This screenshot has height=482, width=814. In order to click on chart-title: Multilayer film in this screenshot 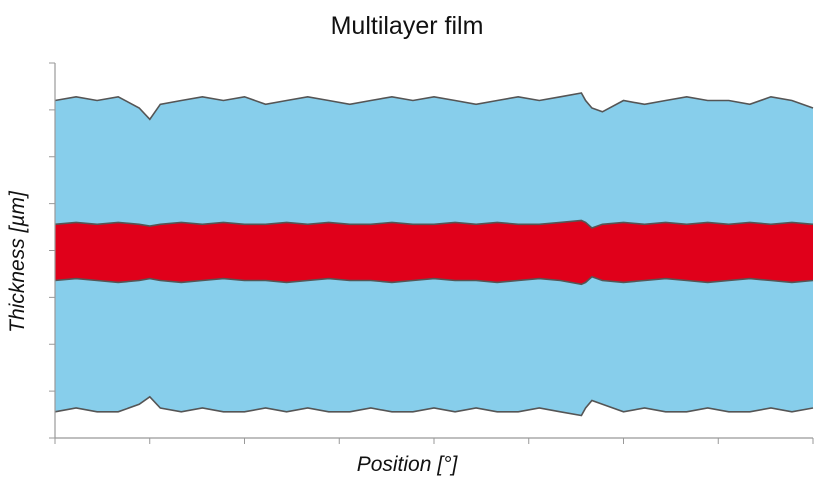, I will do `click(407, 26)`.